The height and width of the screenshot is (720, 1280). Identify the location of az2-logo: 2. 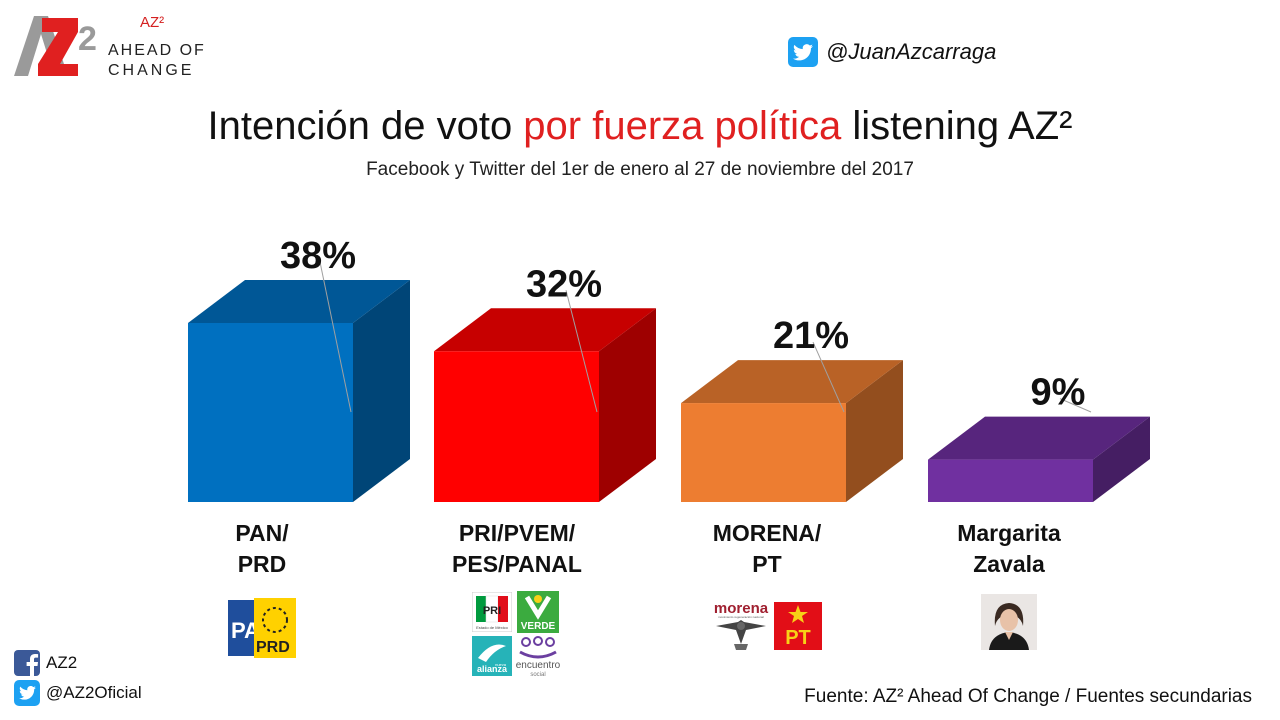
(55, 46).